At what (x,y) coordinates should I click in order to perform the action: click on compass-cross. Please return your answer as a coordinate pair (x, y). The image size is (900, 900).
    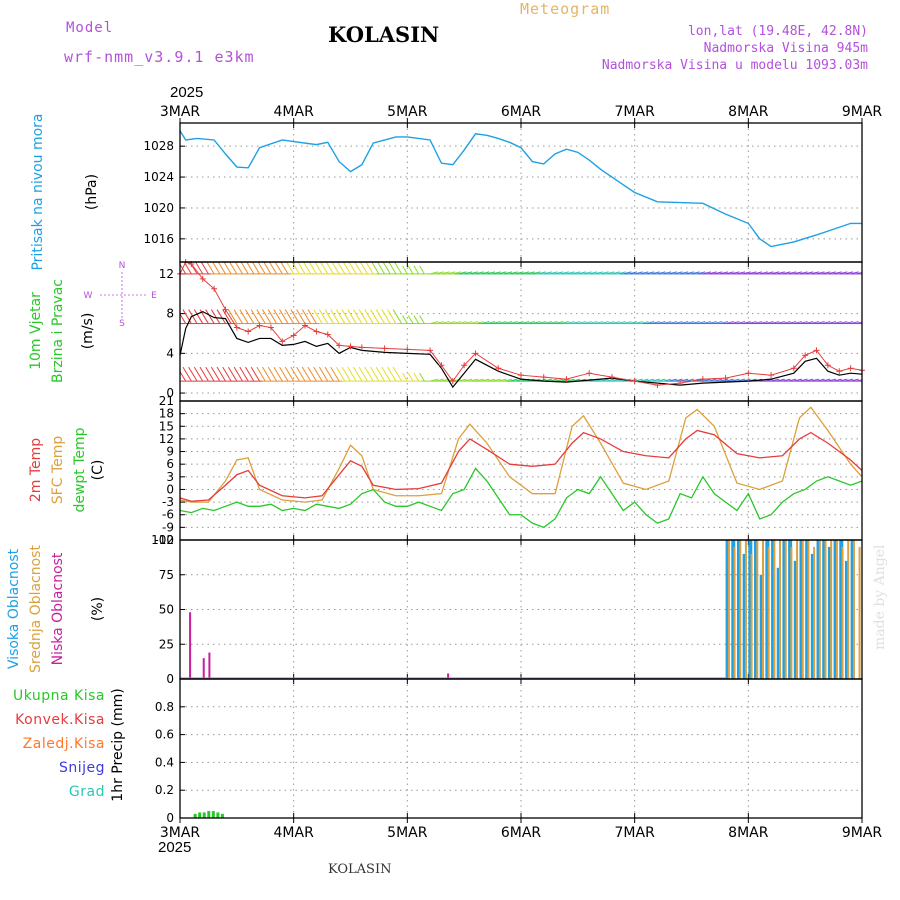
    Looking at the image, I should click on (123, 295).